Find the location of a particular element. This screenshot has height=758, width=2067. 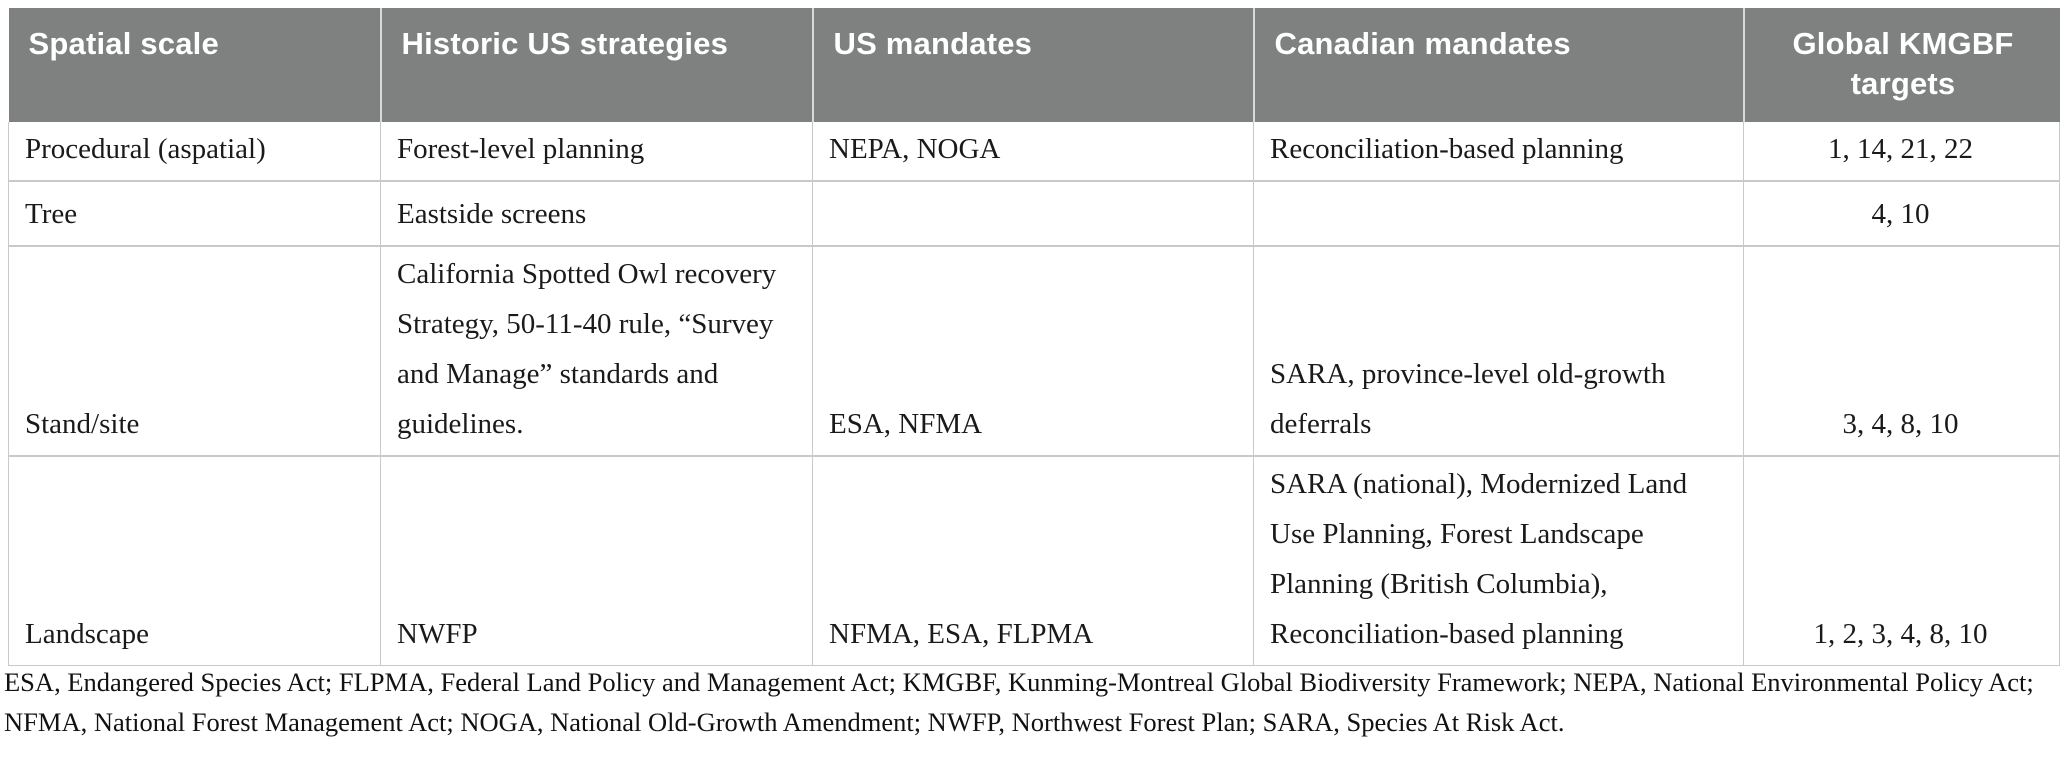

column-header-historic-us-strategies: Historic US strategies is located at coordinates (596, 65).